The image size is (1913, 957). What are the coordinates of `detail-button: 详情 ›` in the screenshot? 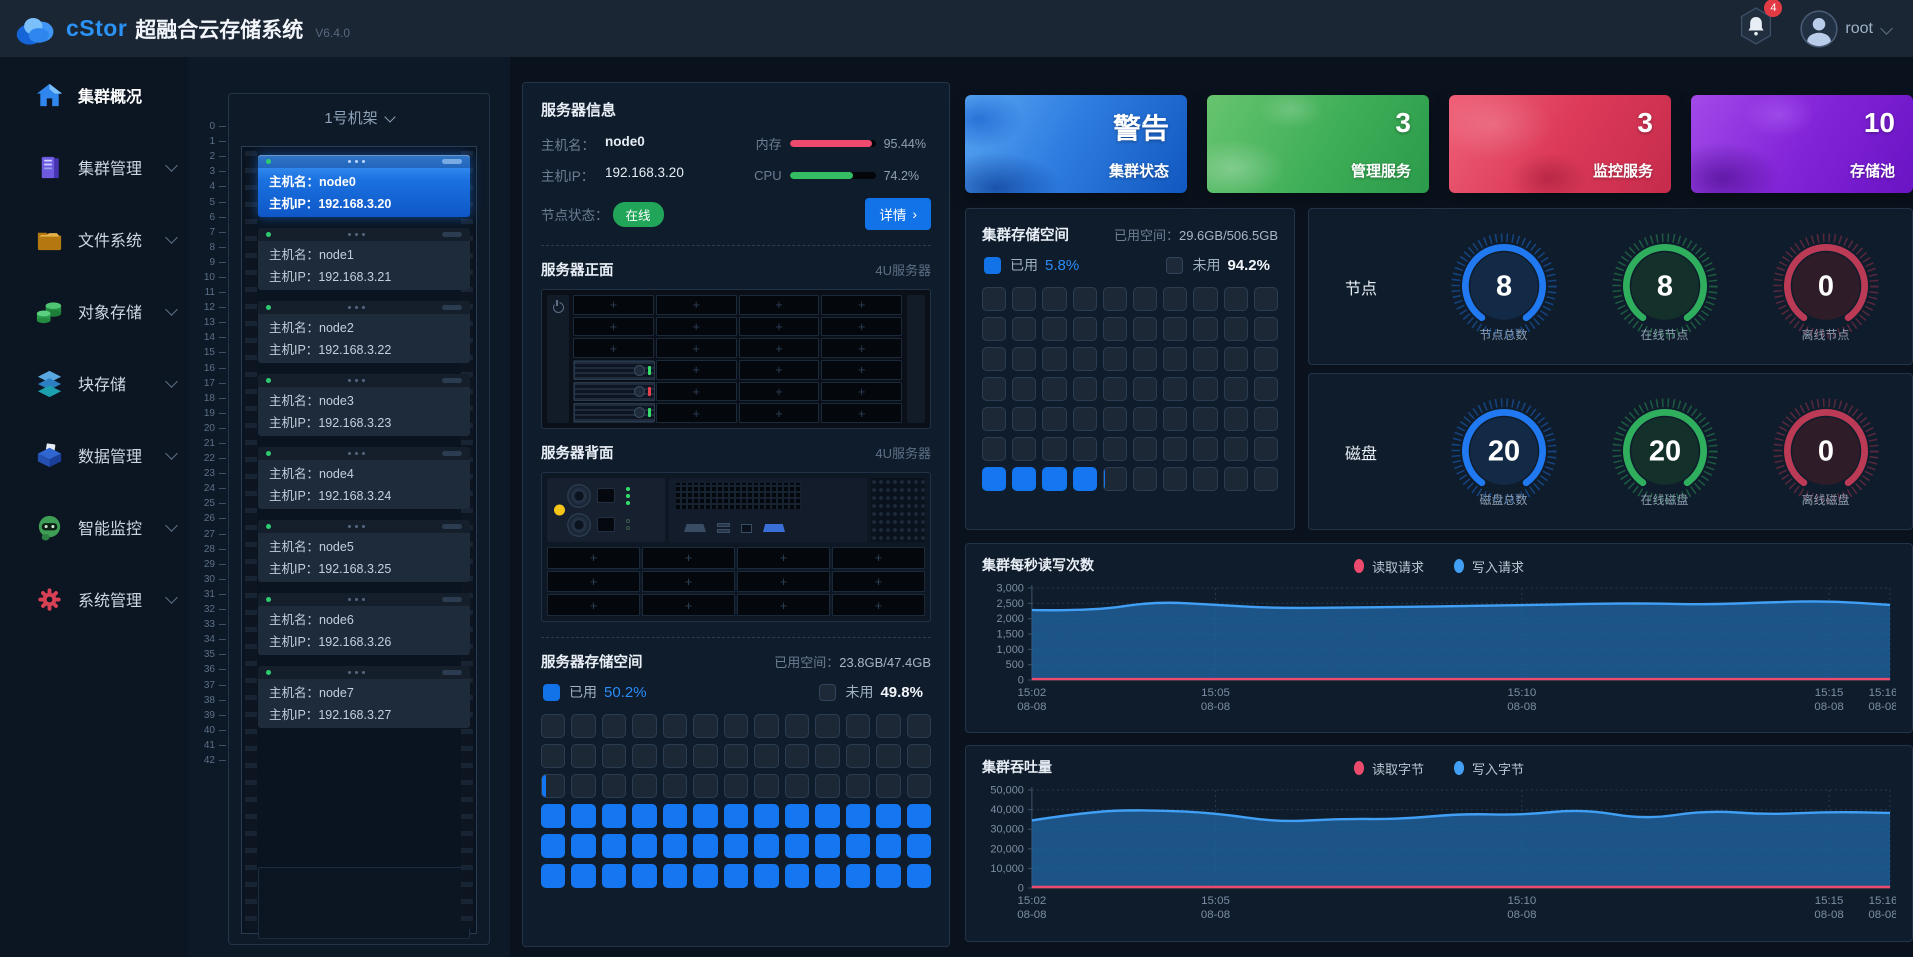 It's located at (898, 214).